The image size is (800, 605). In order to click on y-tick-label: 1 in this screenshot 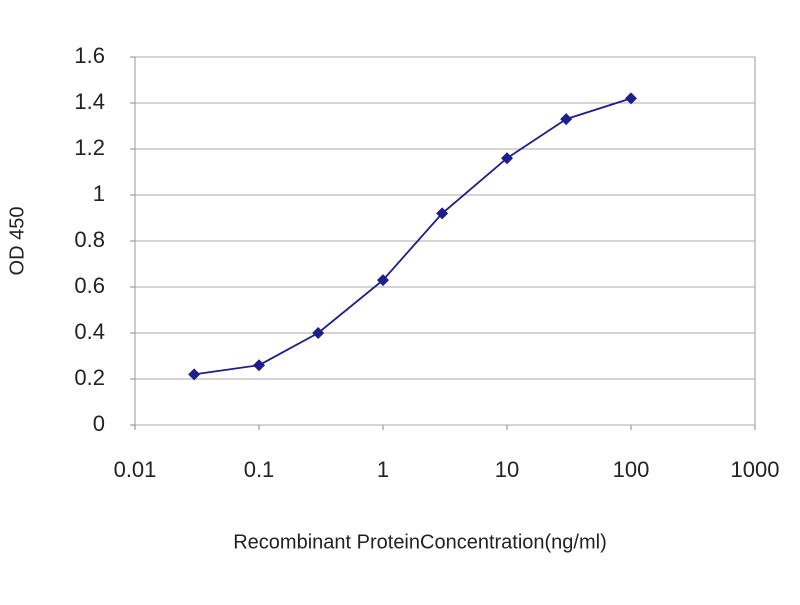, I will do `click(99, 193)`.